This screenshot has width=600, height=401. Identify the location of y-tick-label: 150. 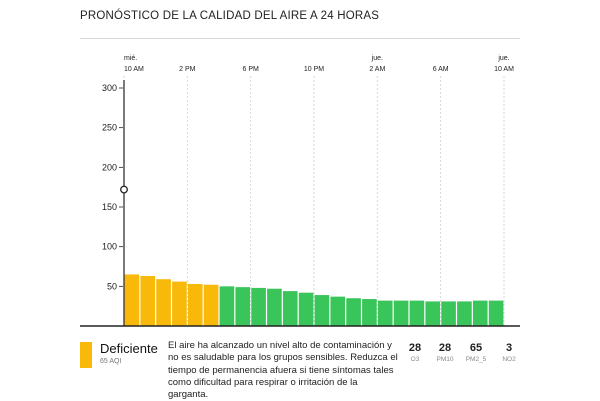
(109, 207).